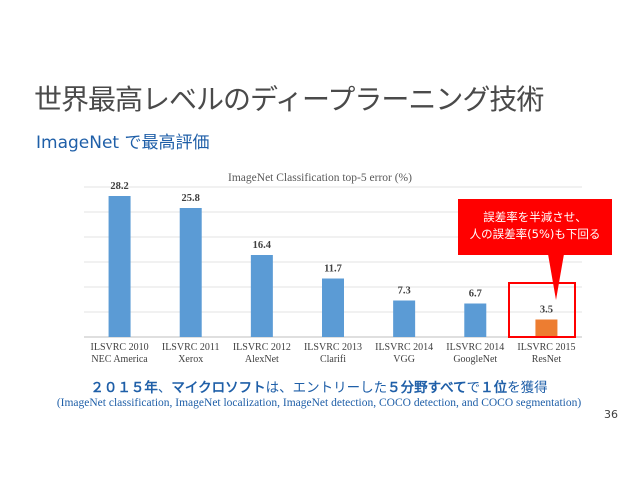 This screenshot has width=638, height=493. Describe the element at coordinates (119, 359) in the screenshot. I see `category-label: NEC America` at that location.